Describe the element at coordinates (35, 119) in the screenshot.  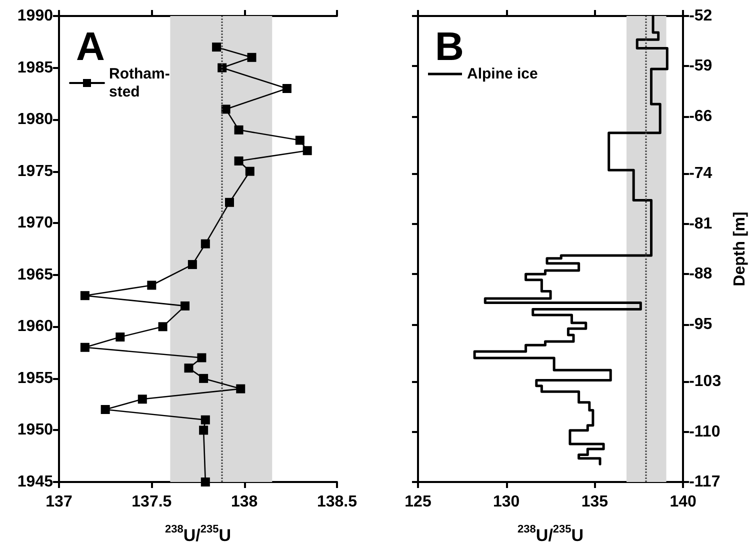
I see `y-tick-label: 1980` at that location.